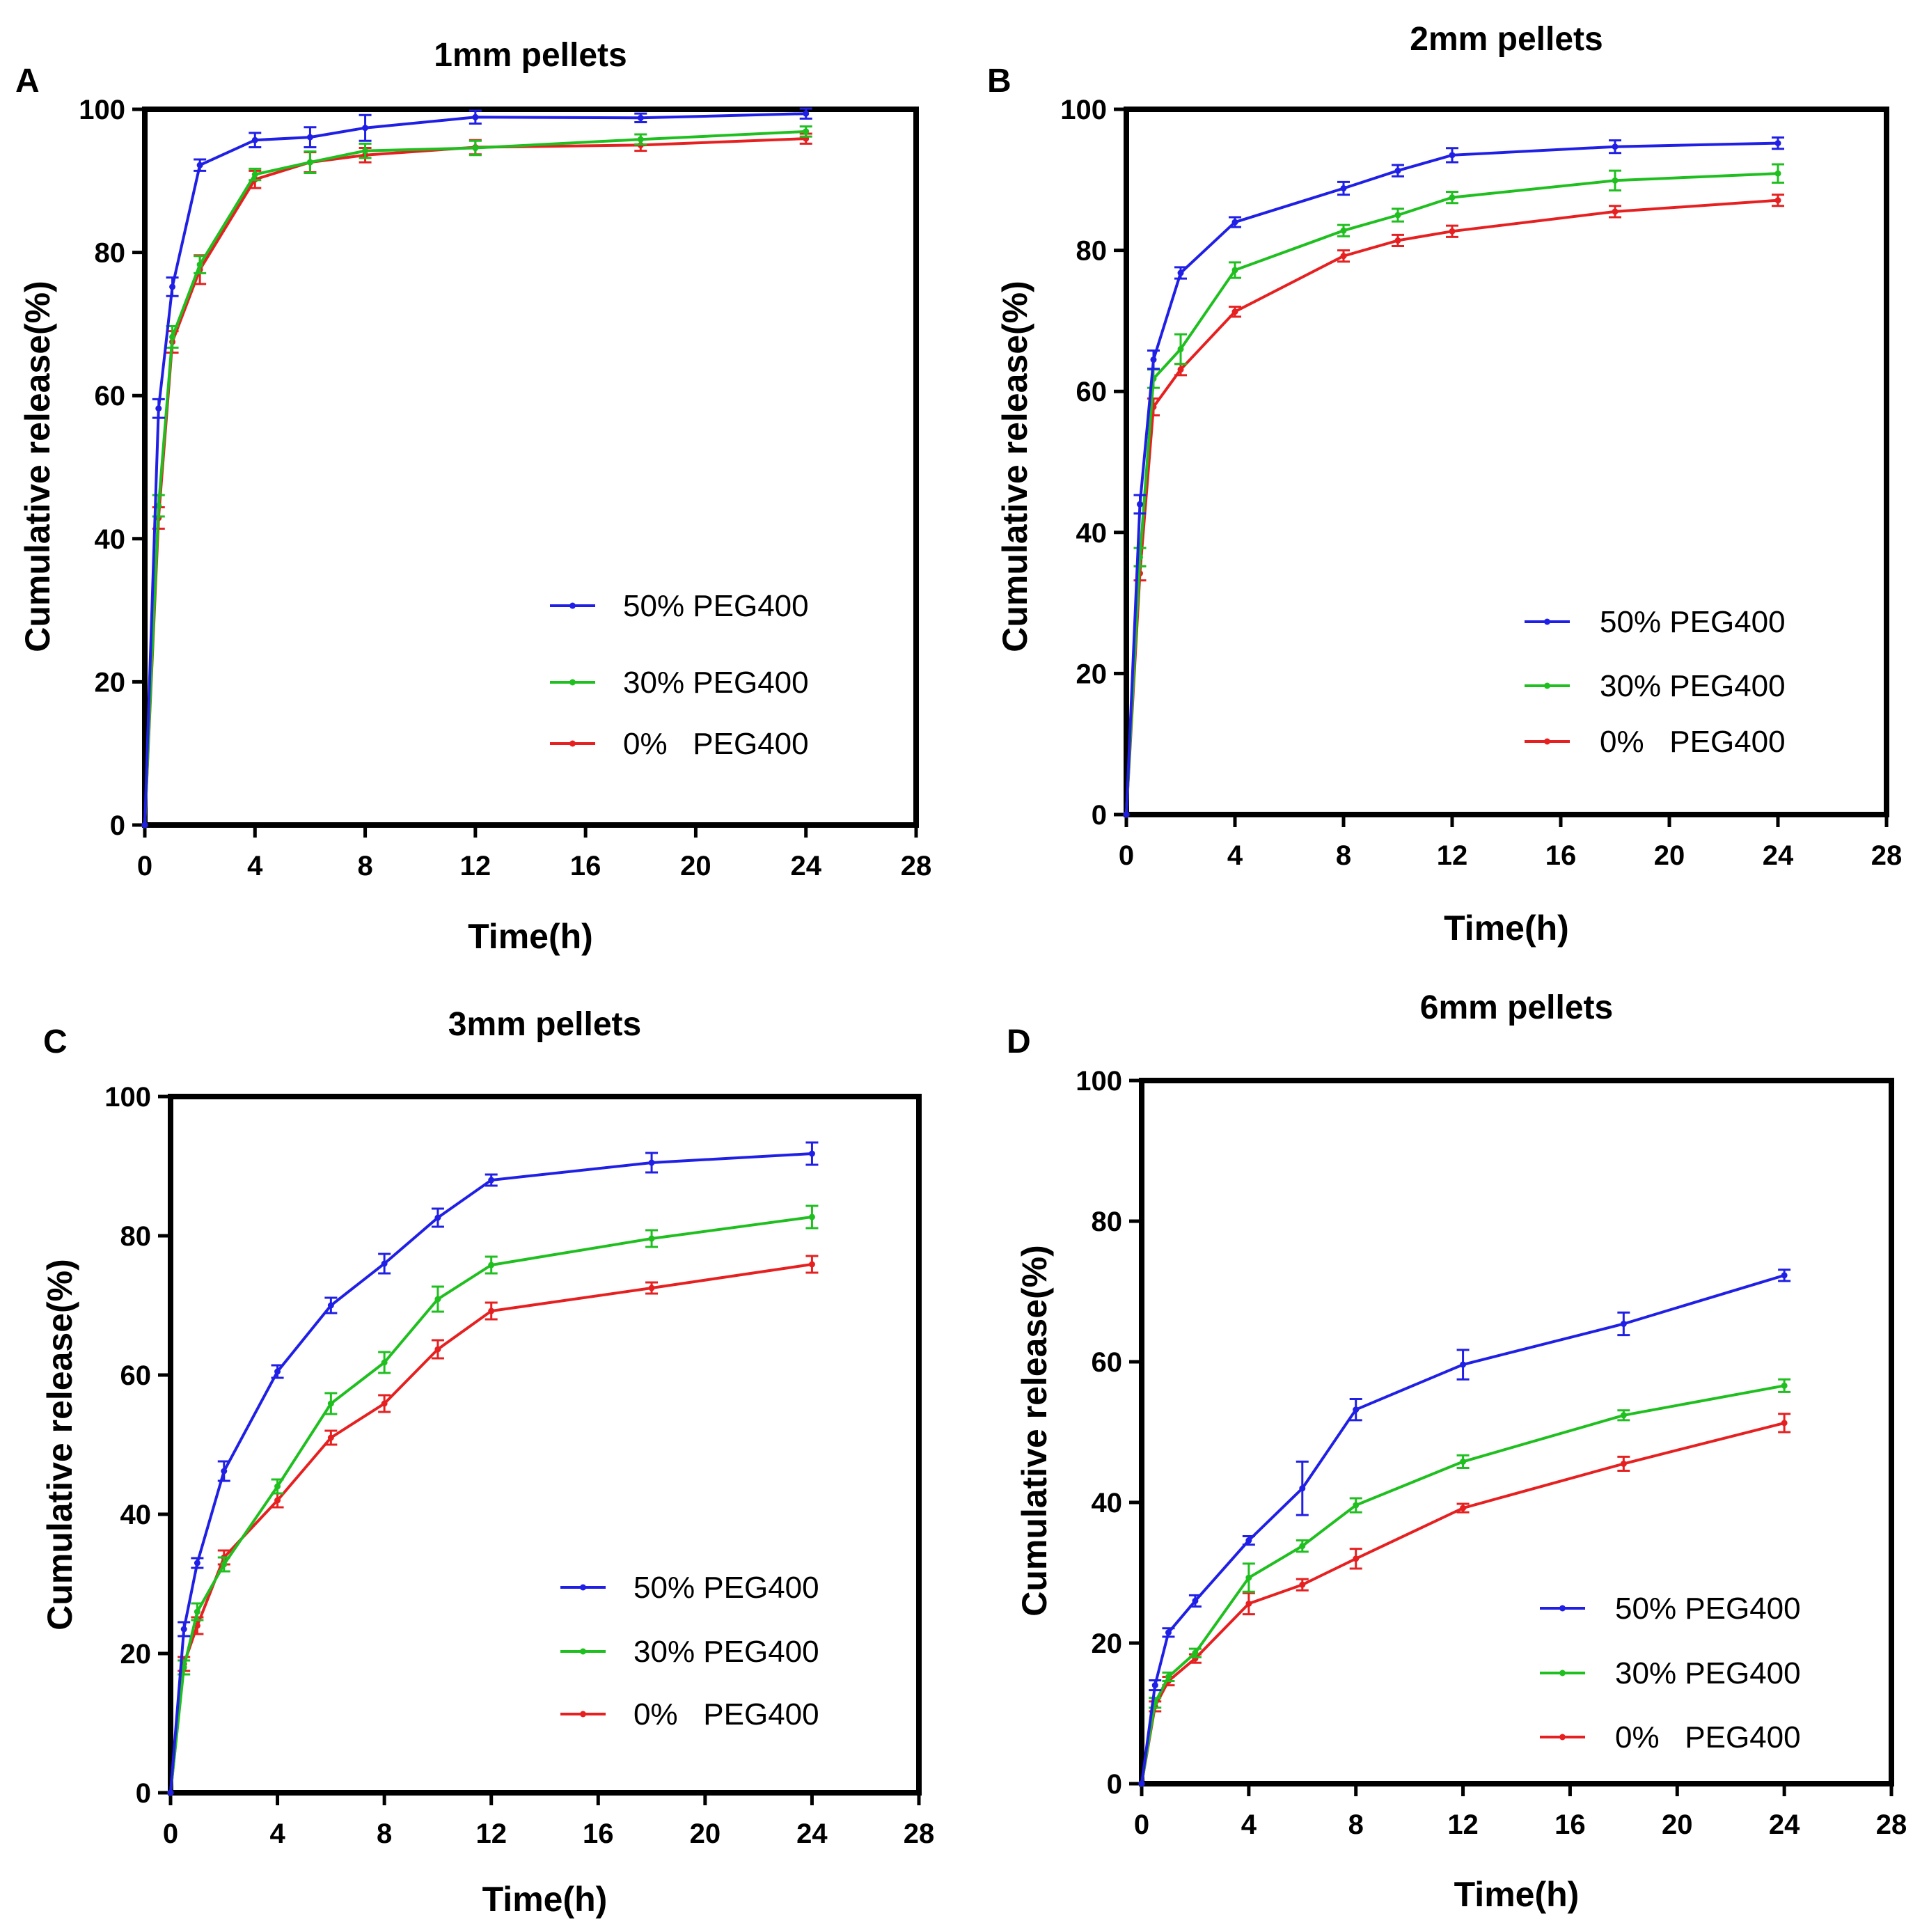 The height and width of the screenshot is (1932, 1929). I want to click on panel-letter-d: D, so click(1019, 1041).